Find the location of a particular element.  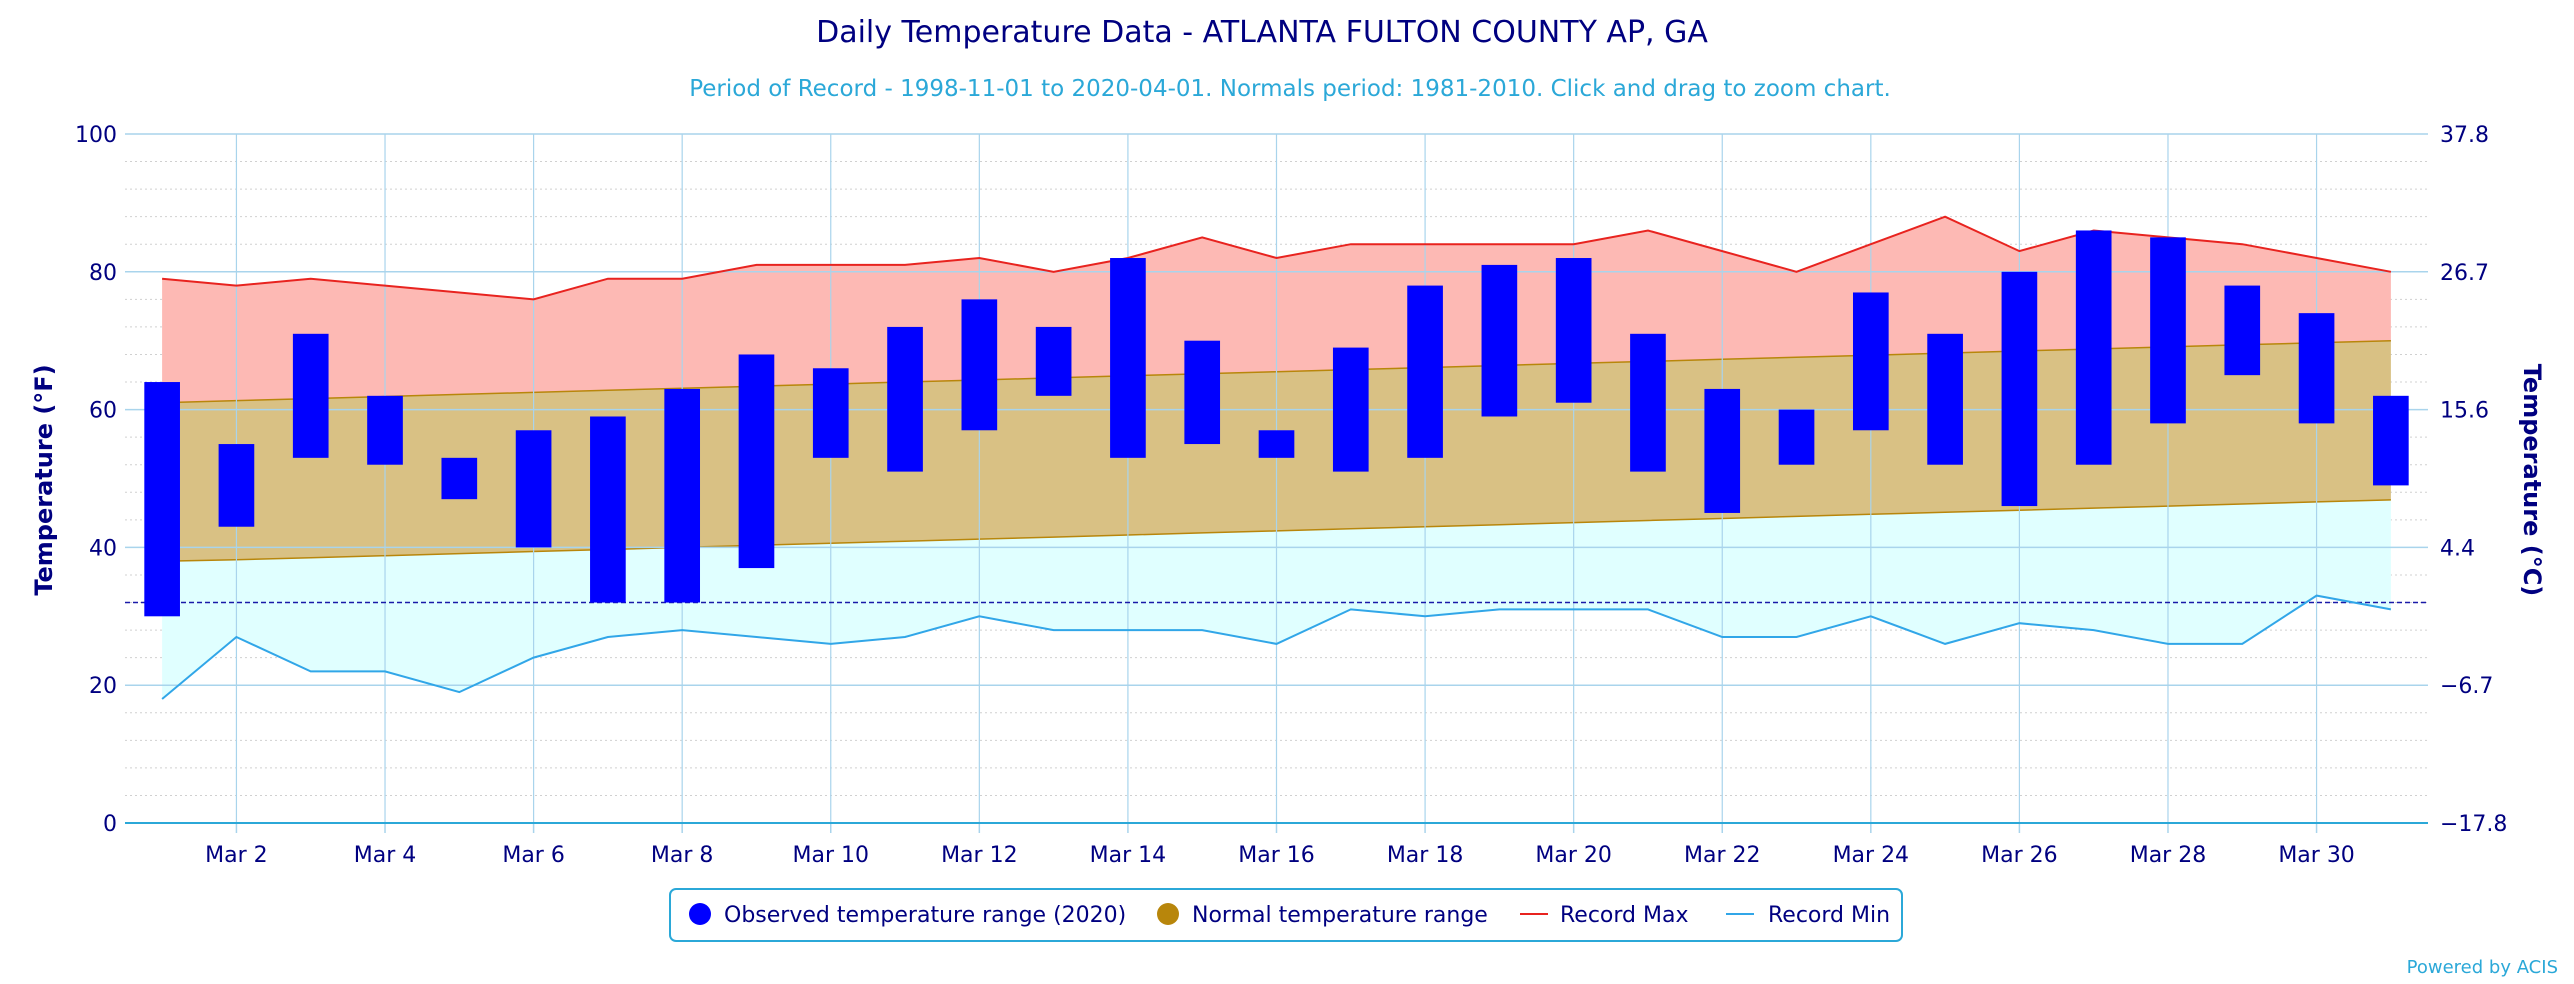

x-tick-label: Mar 16 is located at coordinates (1276, 855).